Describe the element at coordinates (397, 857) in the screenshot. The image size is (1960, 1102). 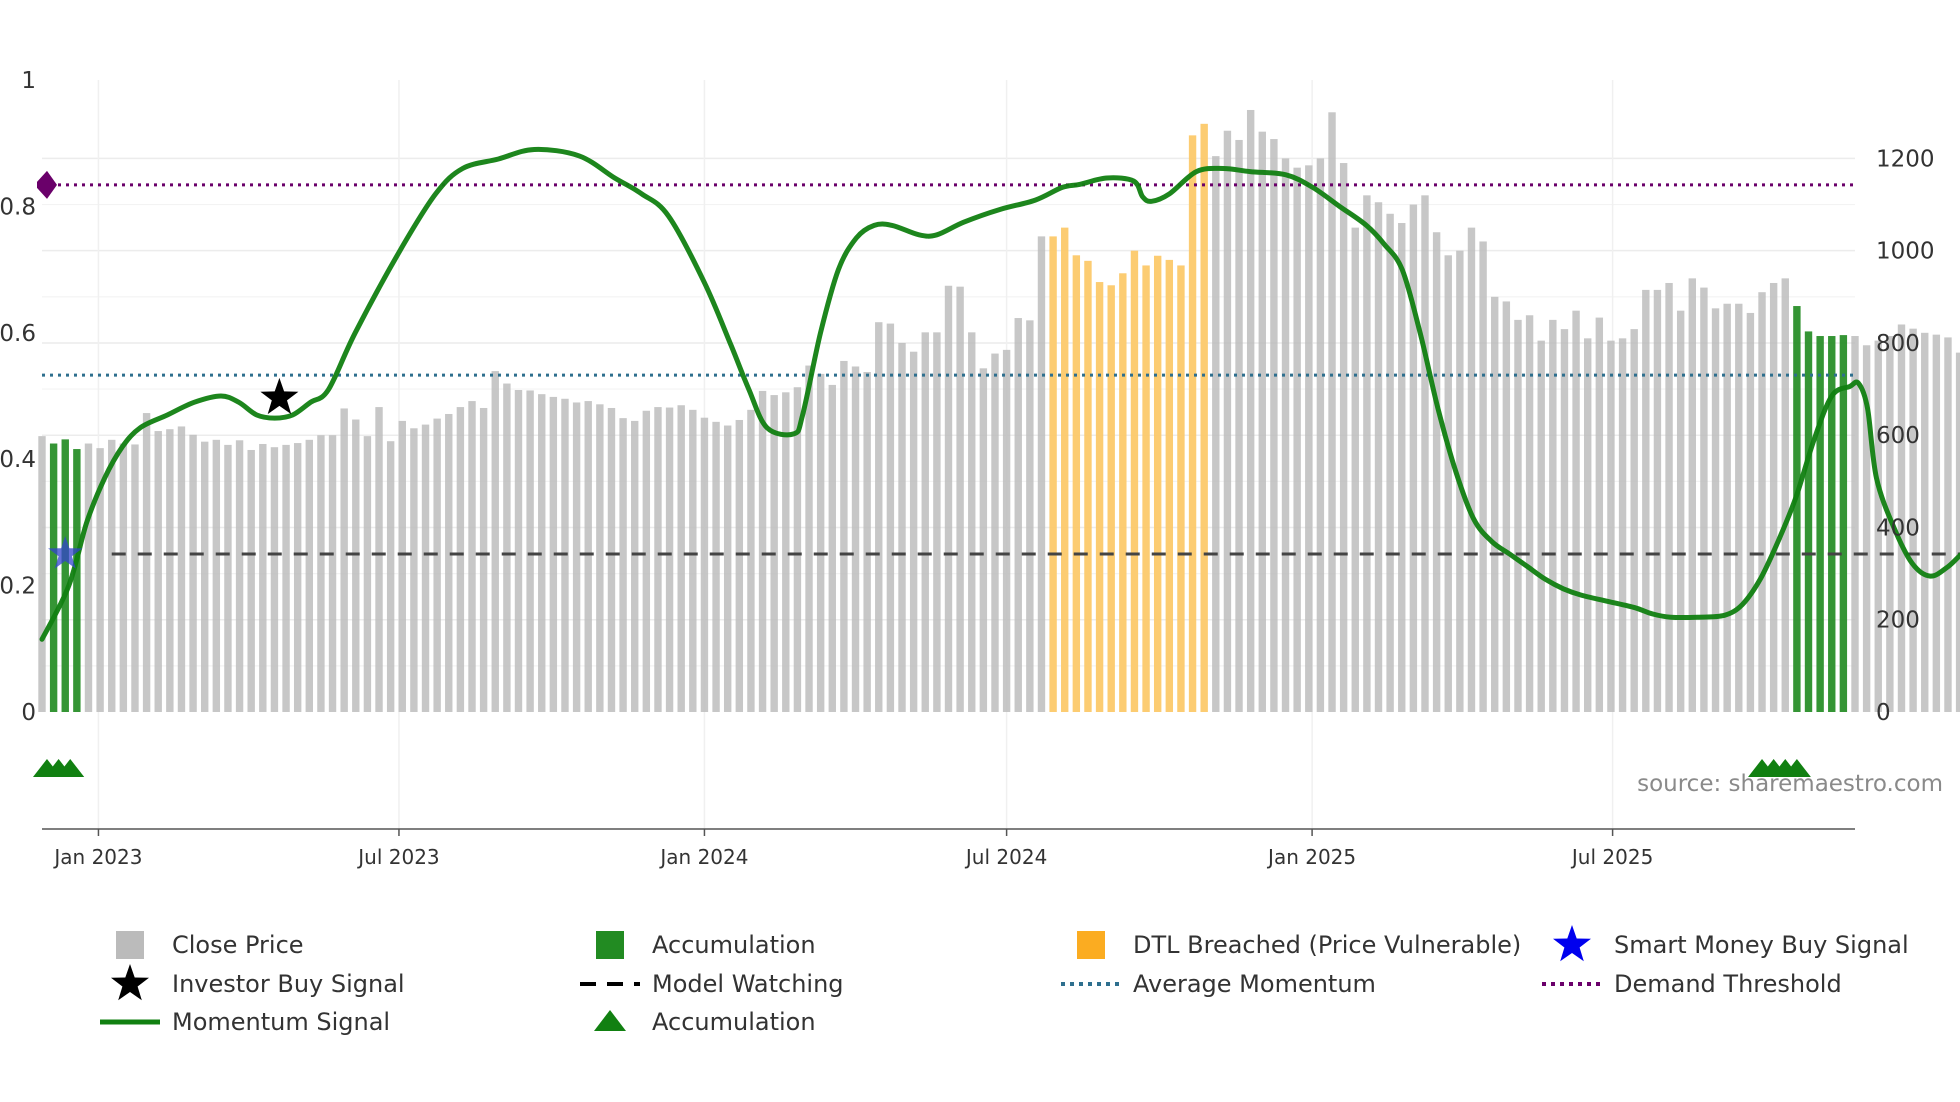
I see `x-axis-tick-label-1: Jul 2023` at that location.